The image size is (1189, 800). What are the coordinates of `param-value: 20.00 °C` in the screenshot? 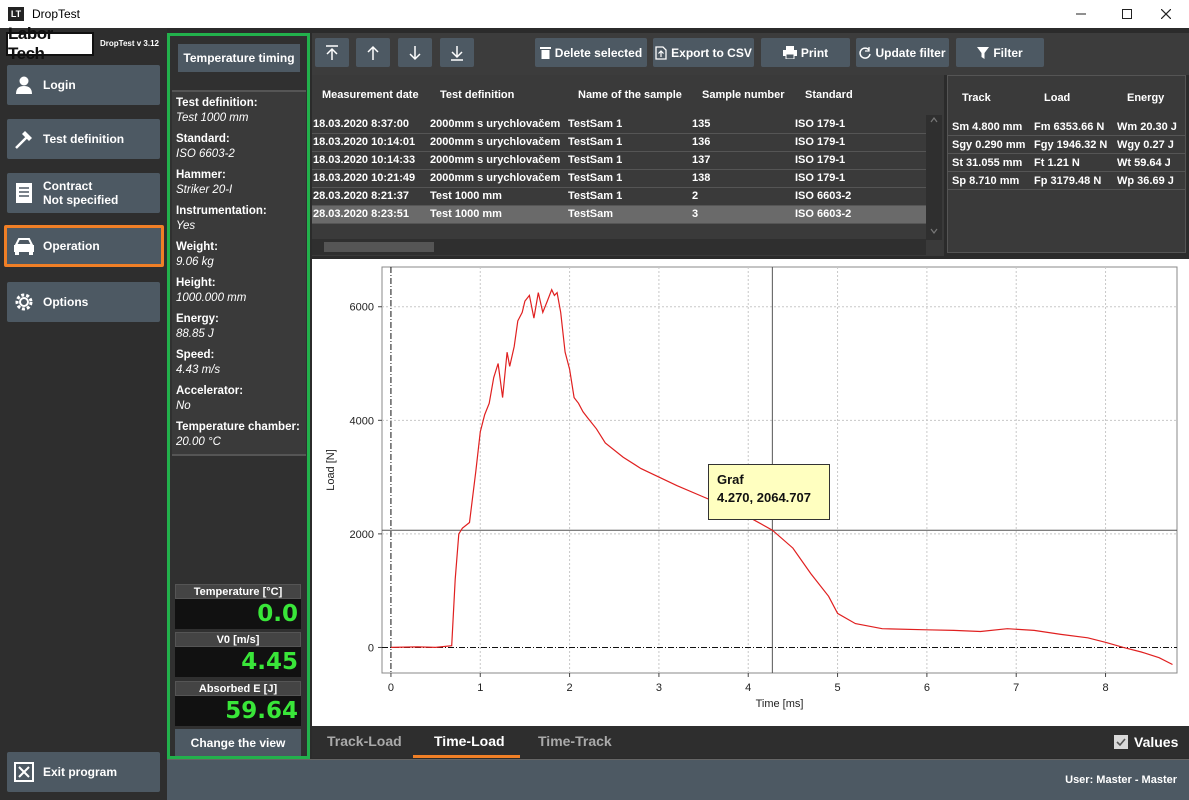 It's located at (198, 442).